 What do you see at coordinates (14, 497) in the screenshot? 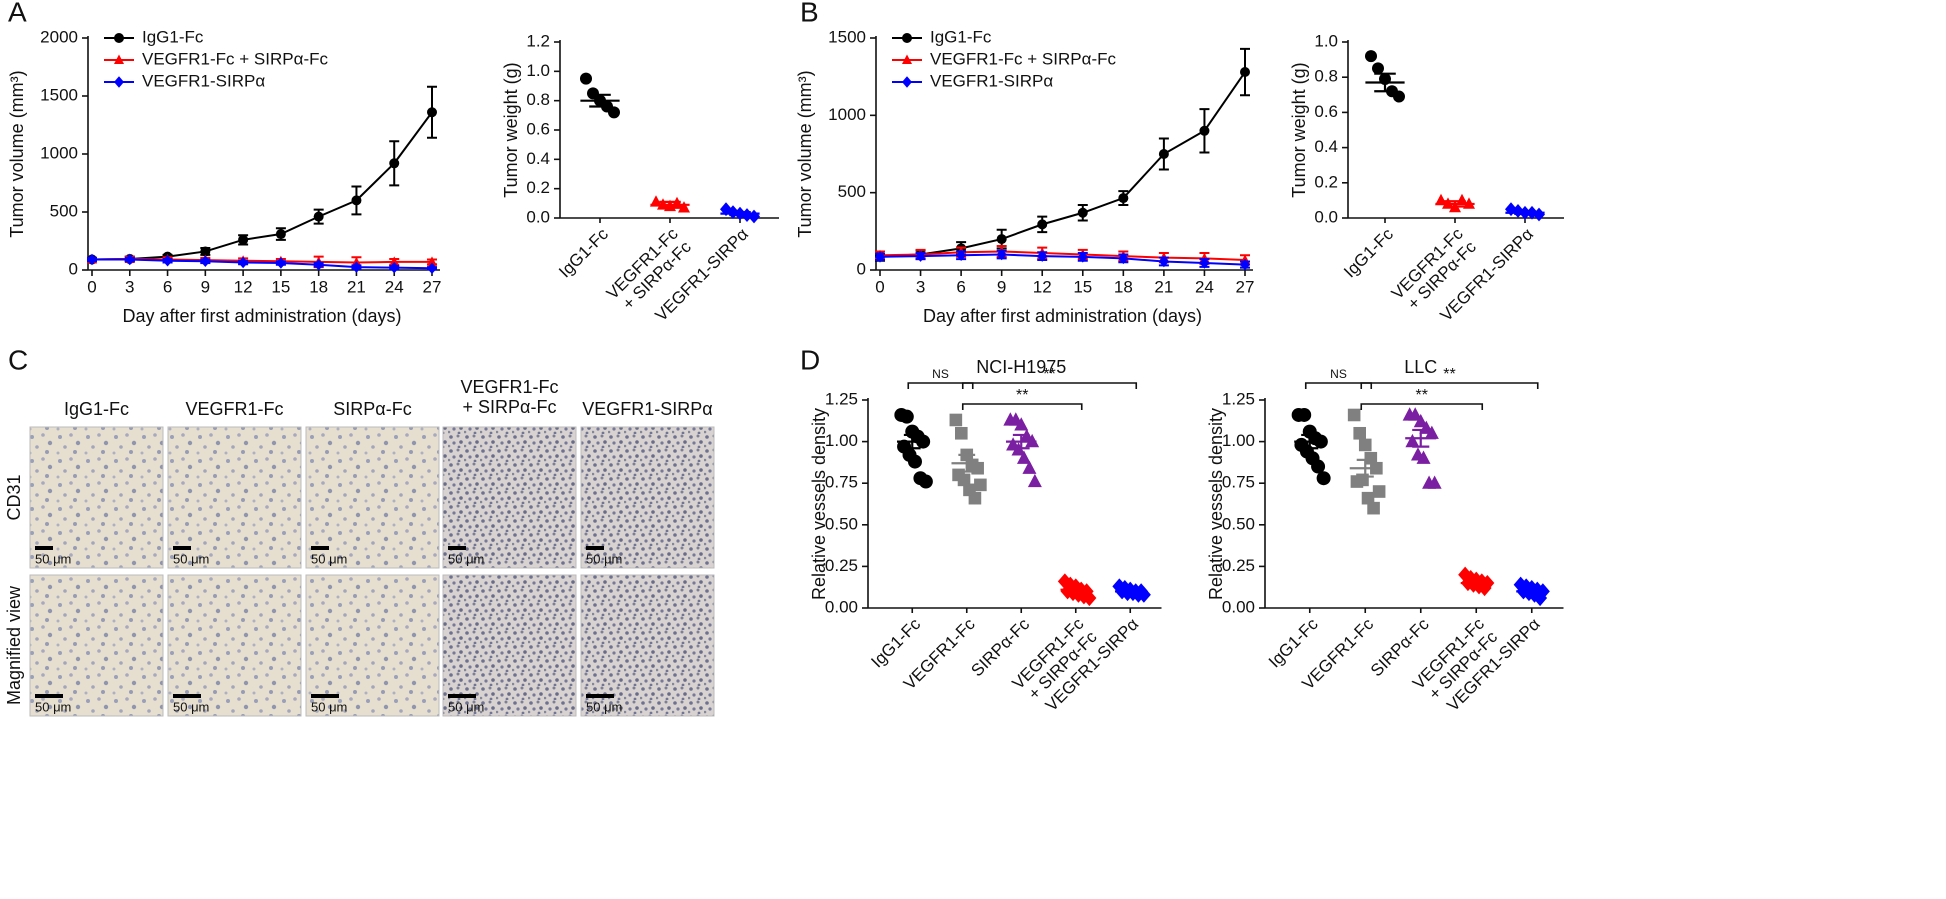
I see `row-label: CD31` at bounding box center [14, 497].